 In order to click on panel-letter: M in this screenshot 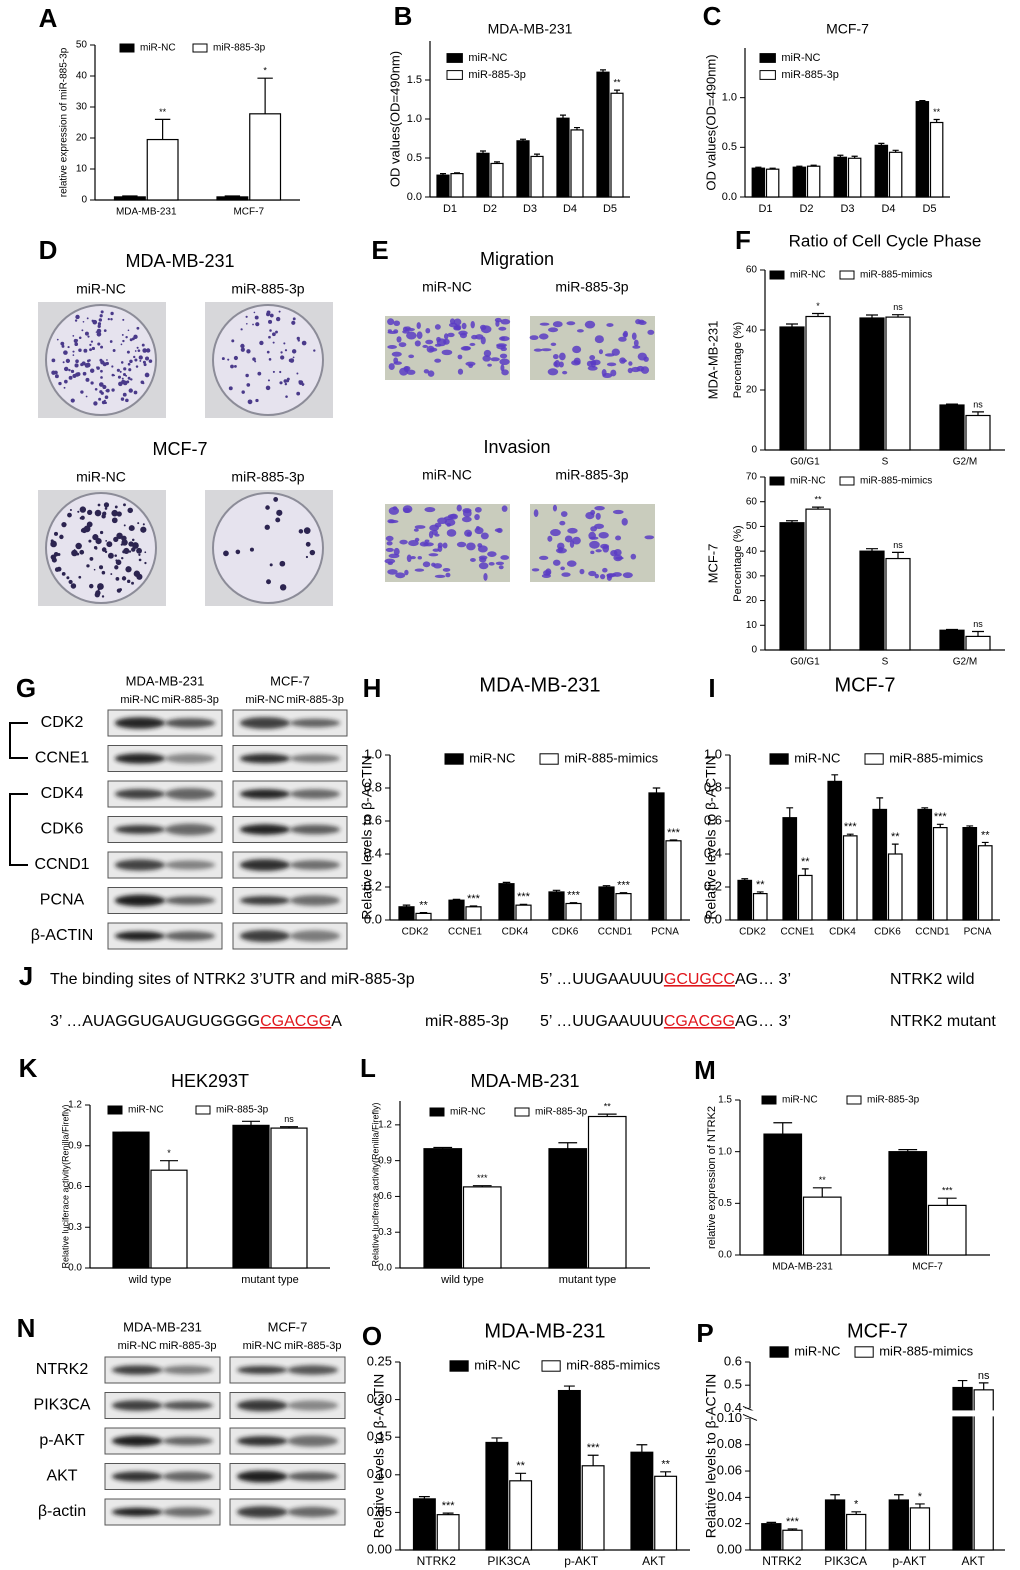, I will do `click(705, 1070)`.